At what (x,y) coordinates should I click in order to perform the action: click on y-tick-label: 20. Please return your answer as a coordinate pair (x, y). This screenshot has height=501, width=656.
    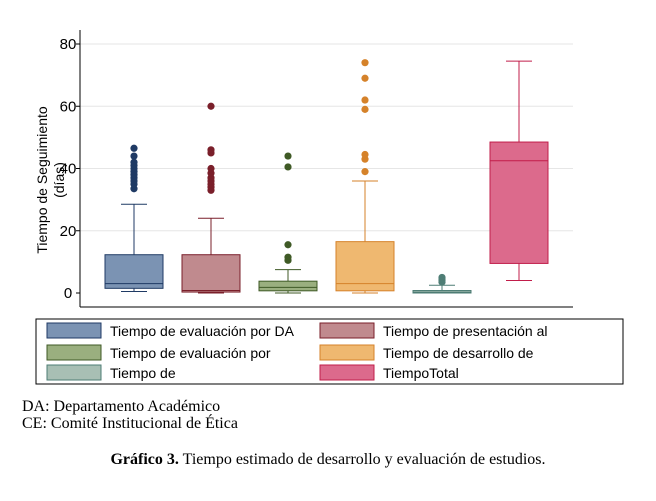
    Looking at the image, I should click on (68, 231).